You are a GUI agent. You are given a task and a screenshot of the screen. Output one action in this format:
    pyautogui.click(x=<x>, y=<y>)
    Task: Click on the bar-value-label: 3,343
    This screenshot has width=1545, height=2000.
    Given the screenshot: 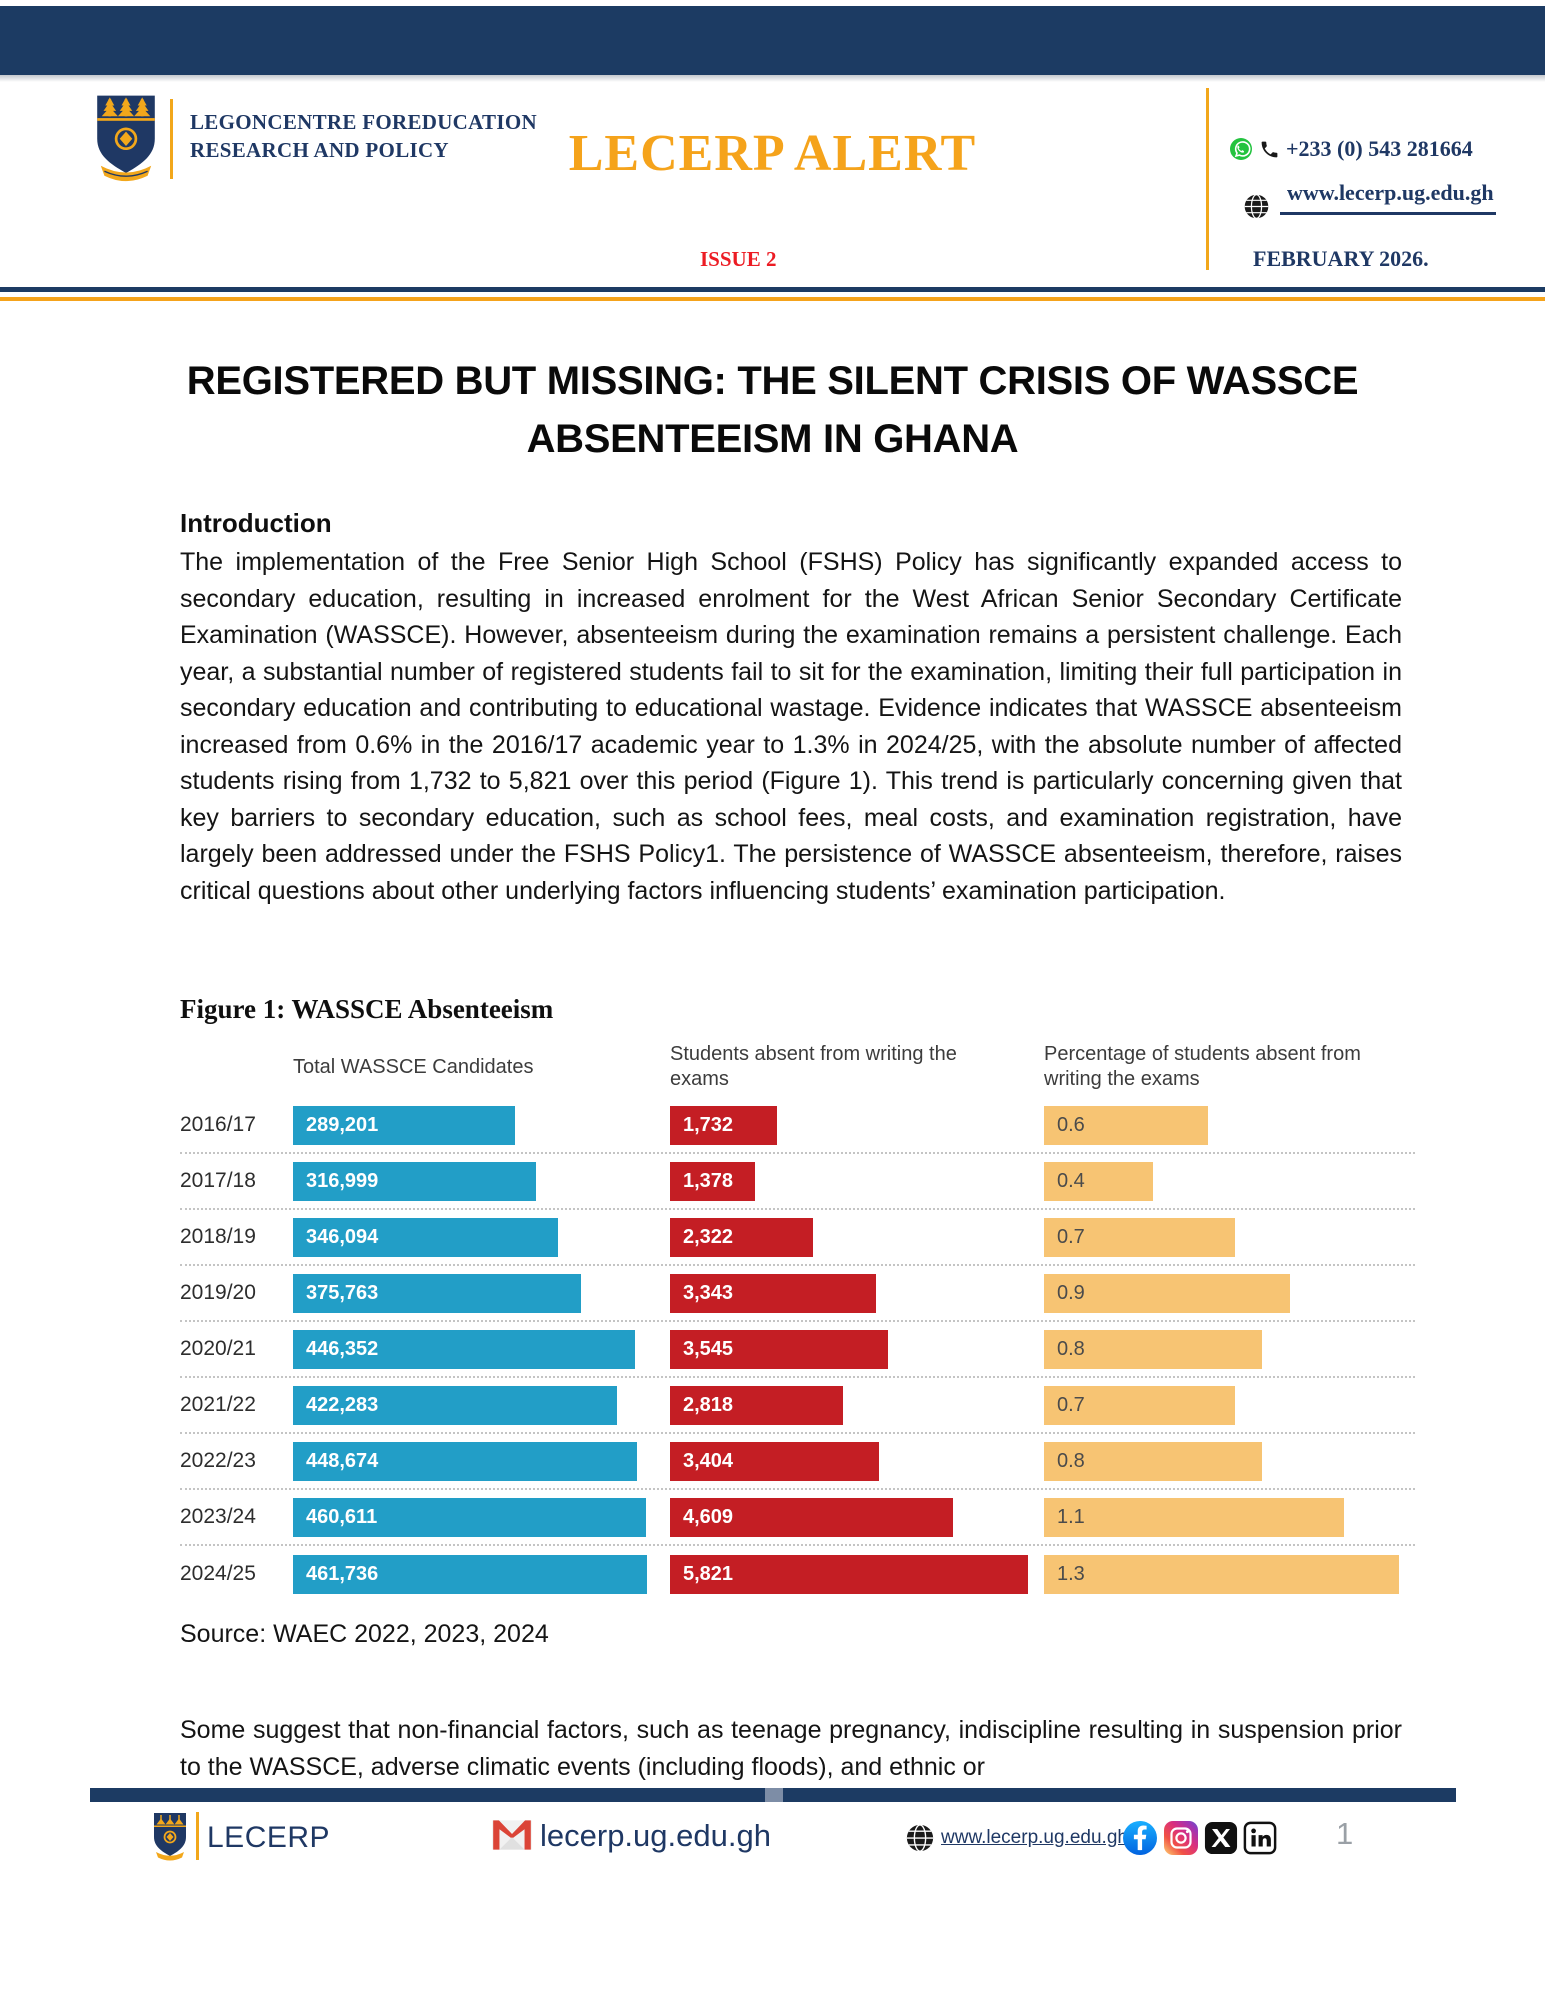 What is the action you would take?
    pyautogui.click(x=708, y=1292)
    